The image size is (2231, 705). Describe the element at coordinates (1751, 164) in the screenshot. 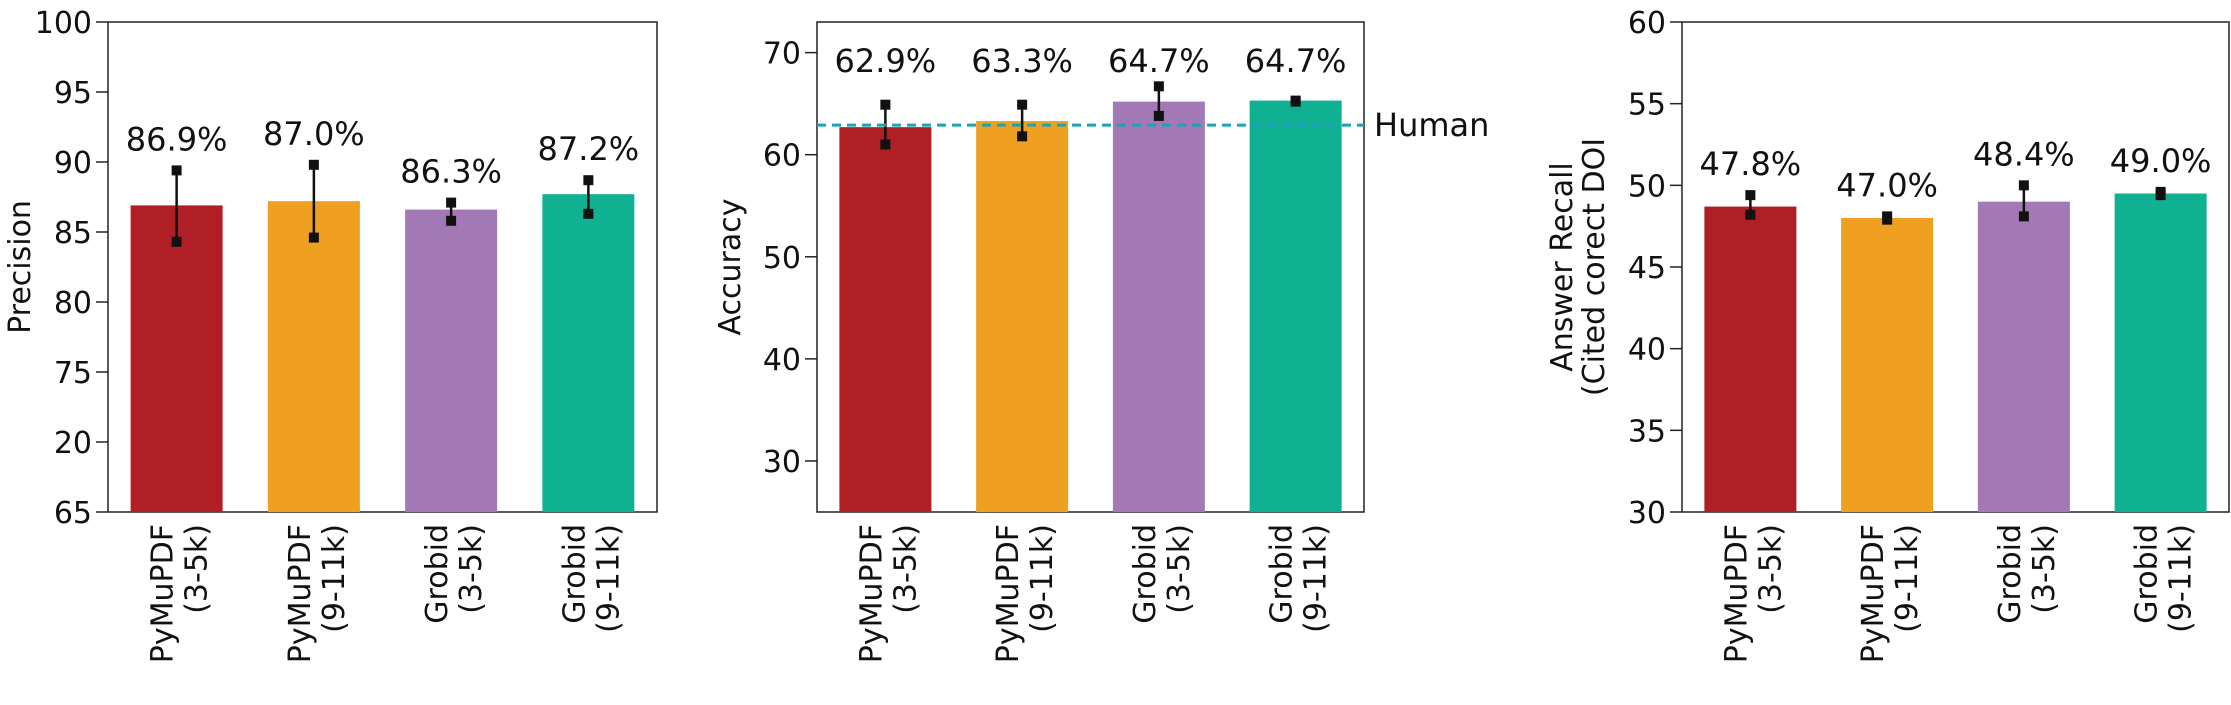

I see `data-label: 47.8%` at that location.